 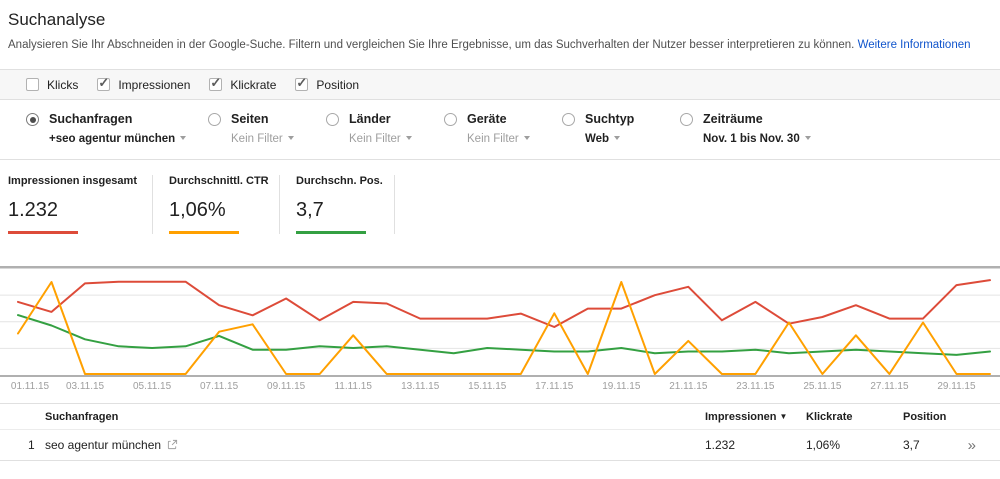 I want to click on query-column-header: Suchanfragen, so click(x=82, y=416).